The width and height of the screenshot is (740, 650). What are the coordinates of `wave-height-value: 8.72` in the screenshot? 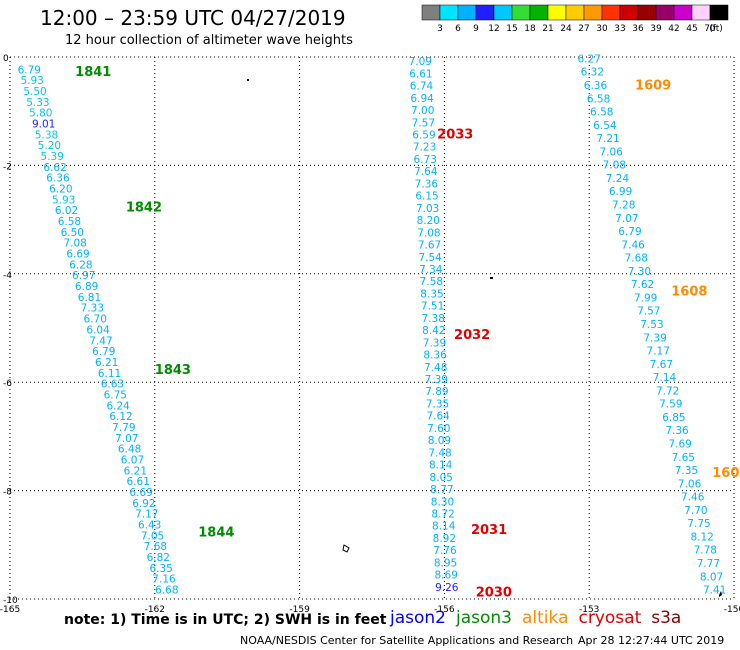 It's located at (442, 515).